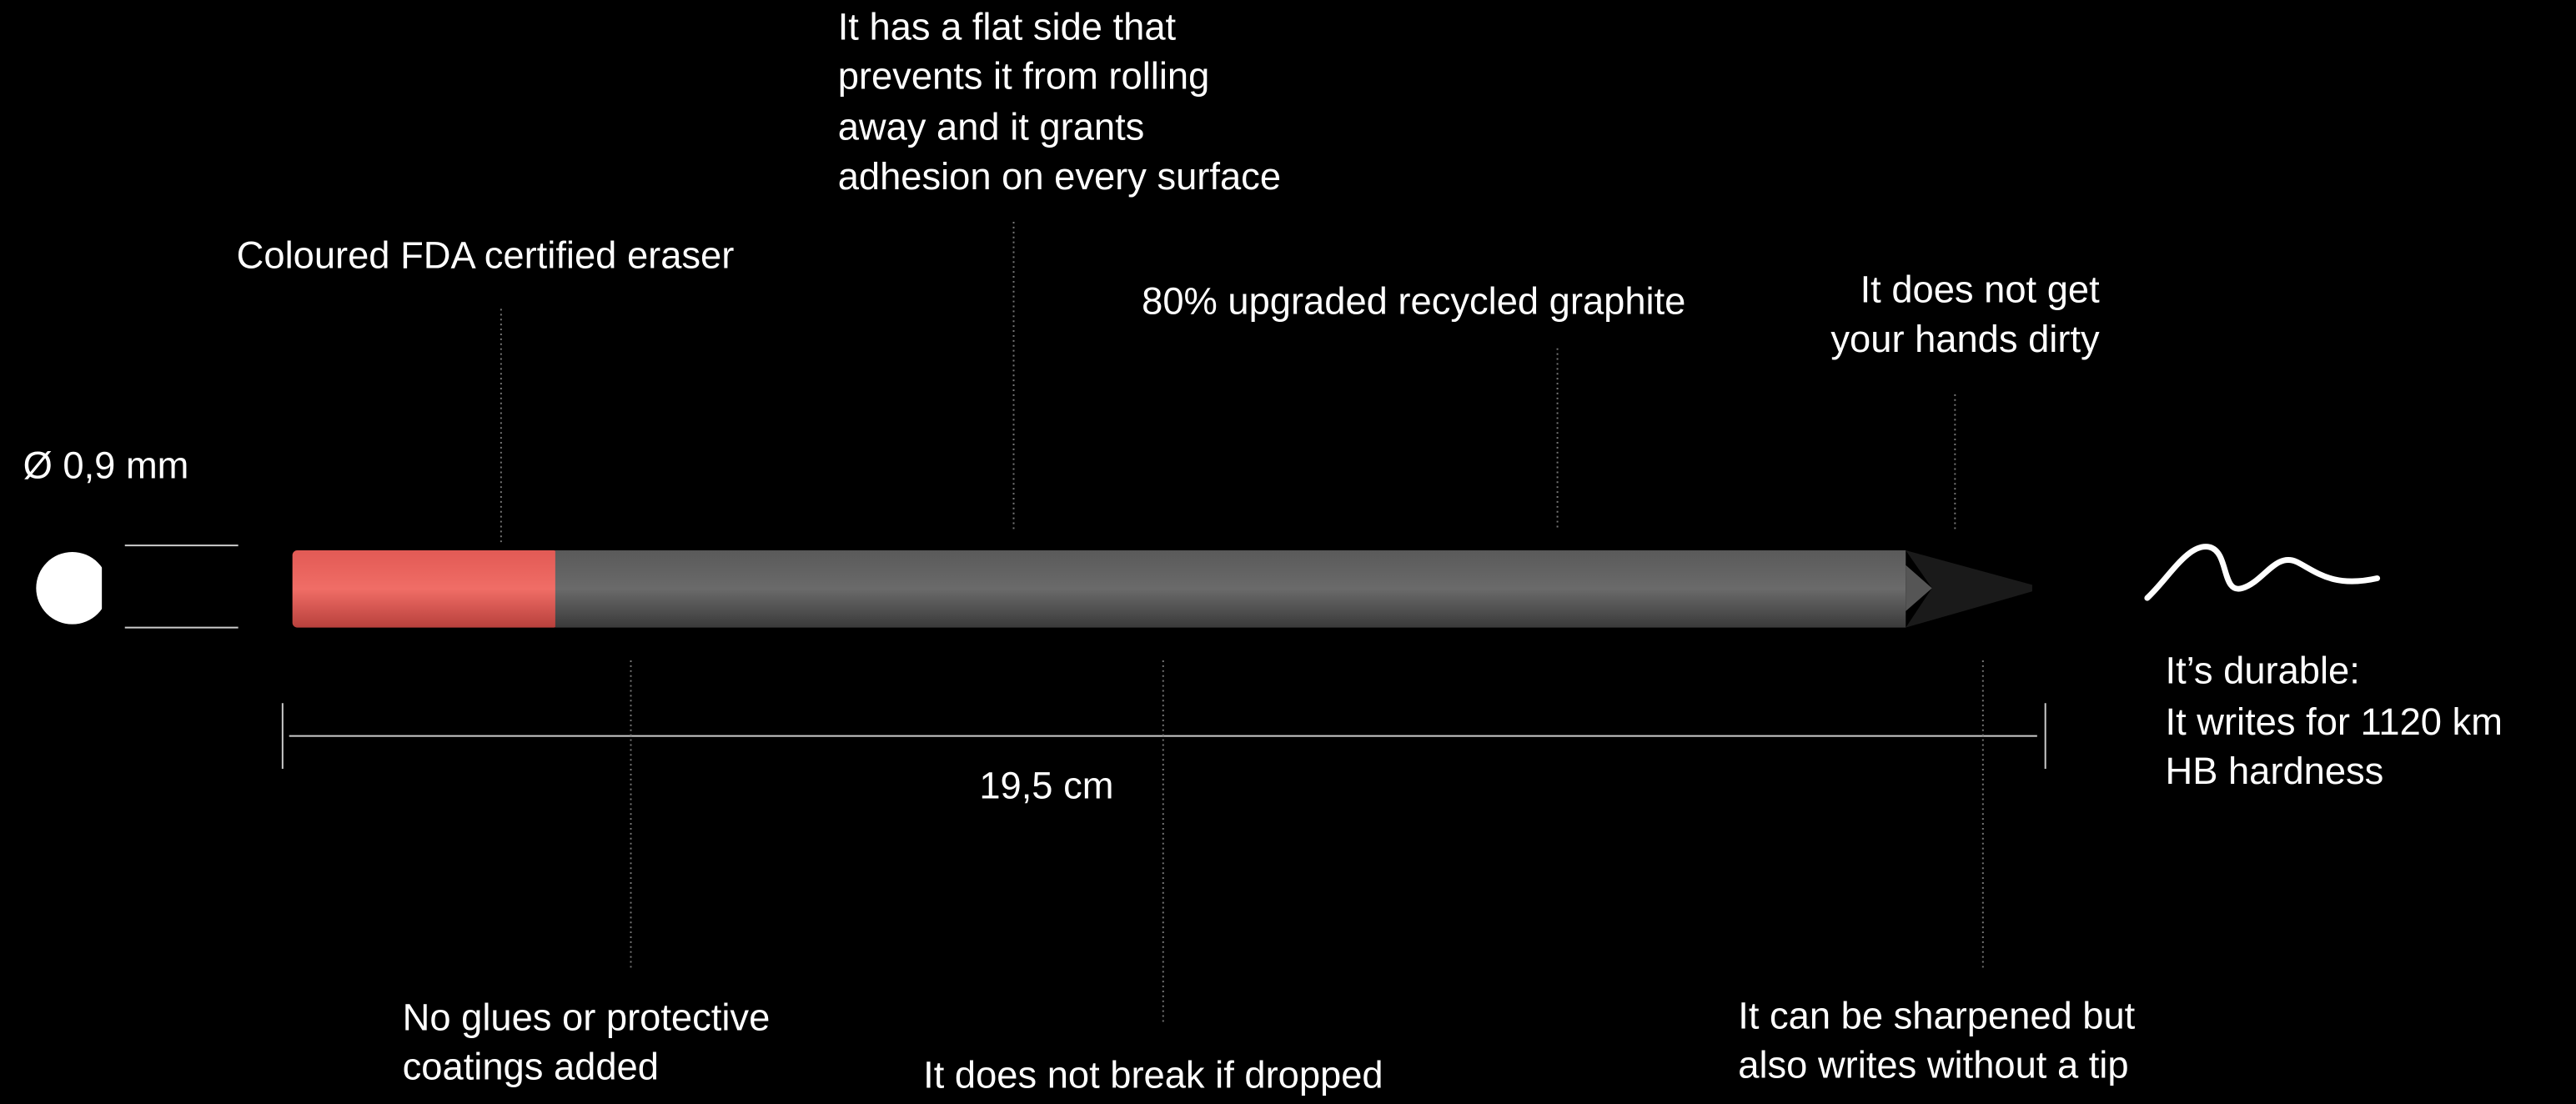 This screenshot has width=2576, height=1104. What do you see at coordinates (1153, 1074) in the screenshot?
I see `annotation-line: It does not break if dropped` at bounding box center [1153, 1074].